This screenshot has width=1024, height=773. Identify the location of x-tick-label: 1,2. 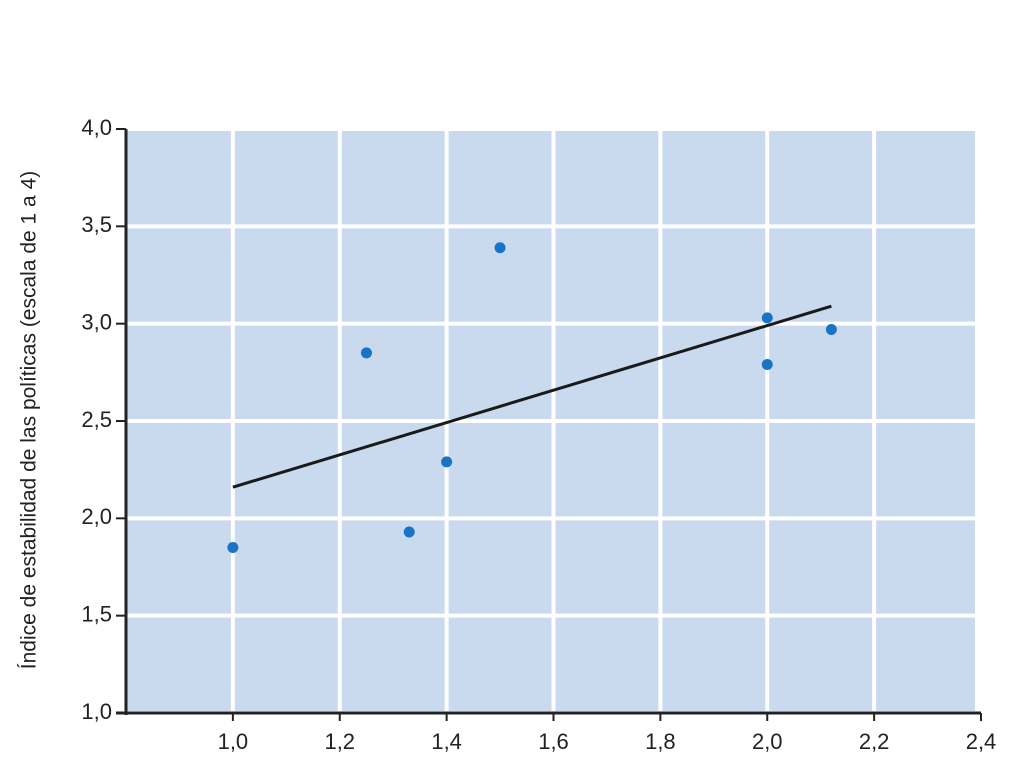
(339, 741).